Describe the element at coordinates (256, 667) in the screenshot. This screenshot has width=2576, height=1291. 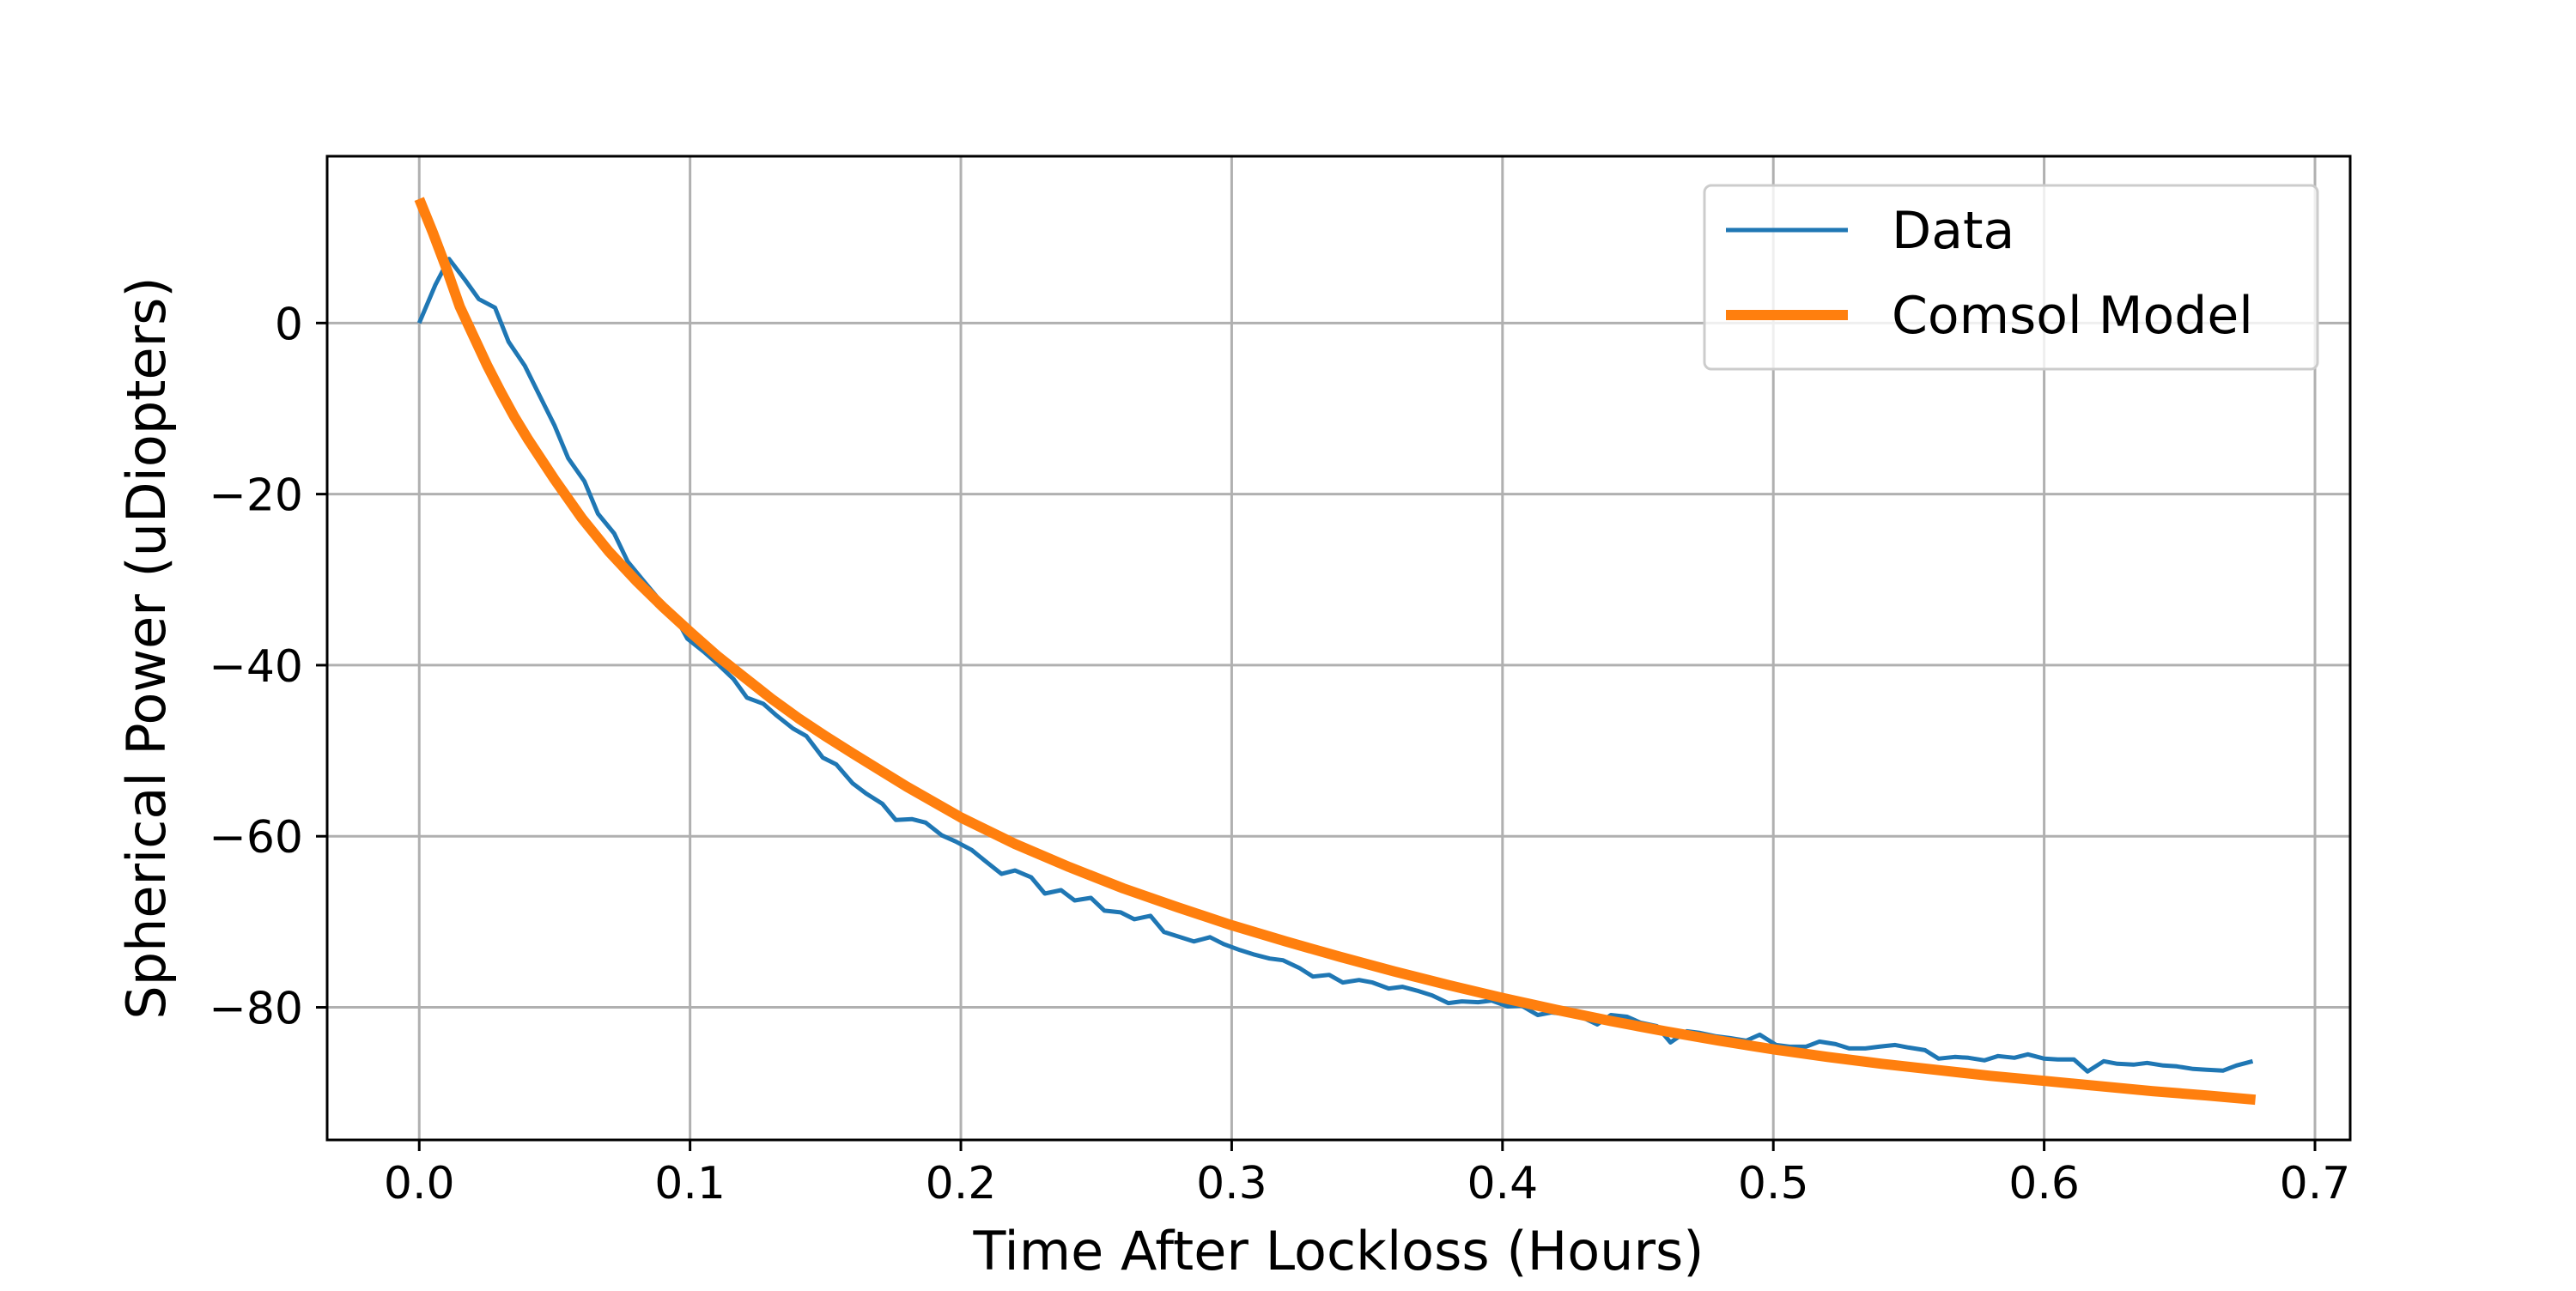
I see `y-tick-label: −40` at that location.